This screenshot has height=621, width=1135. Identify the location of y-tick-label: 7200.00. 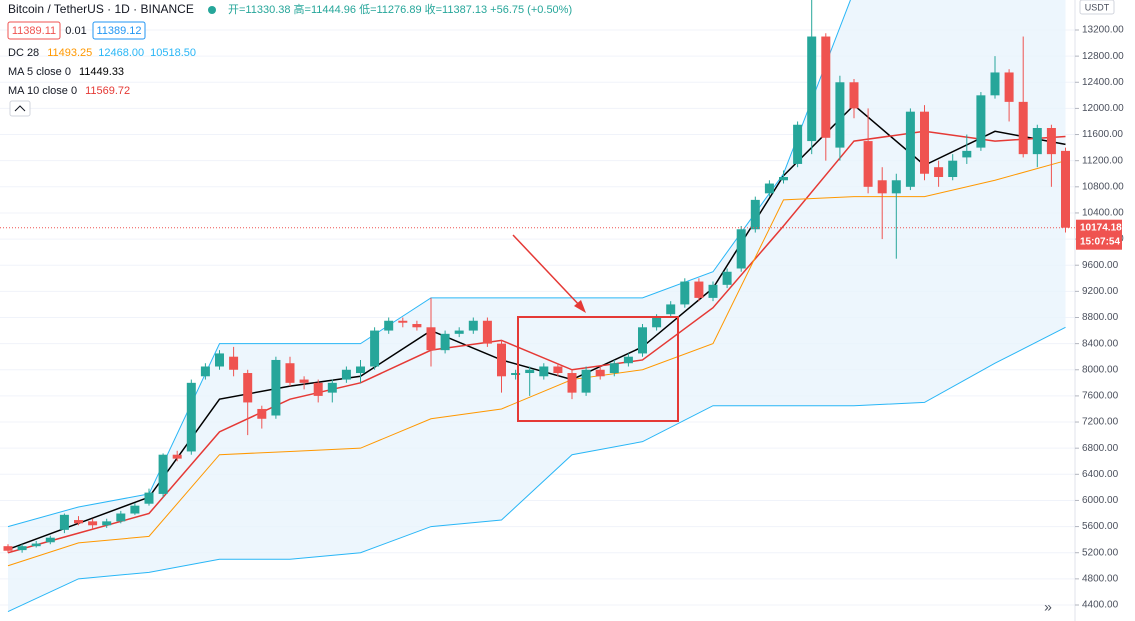
(1100, 422).